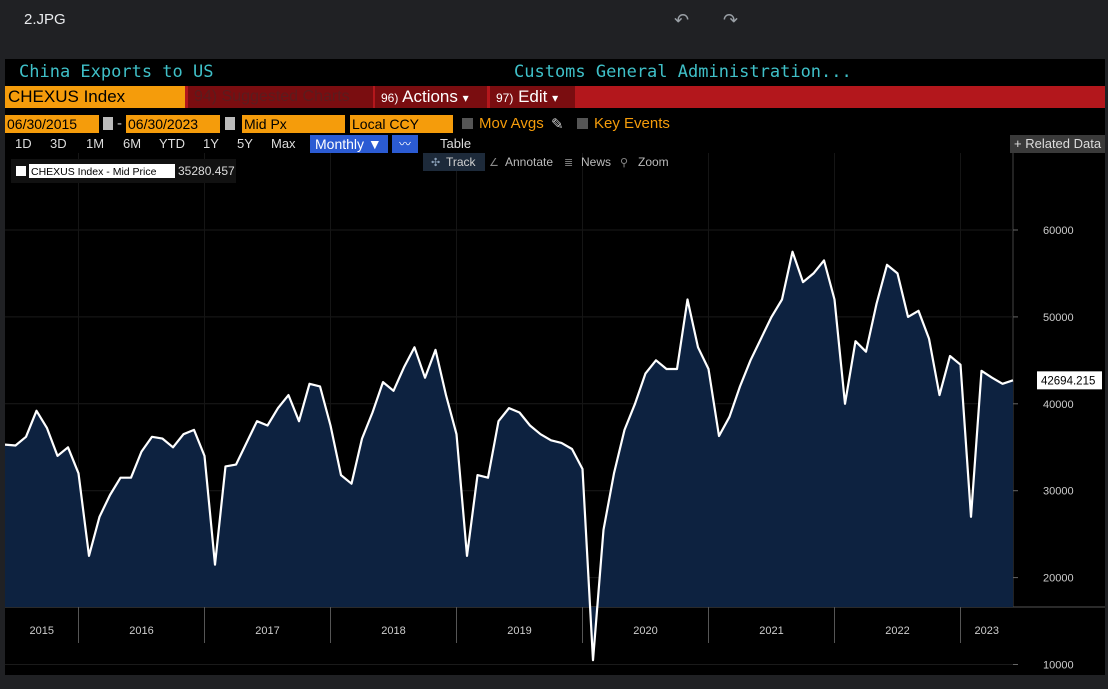 This screenshot has width=1108, height=689. Describe the element at coordinates (245, 143) in the screenshot. I see `range-5y-button: 5Y` at that location.